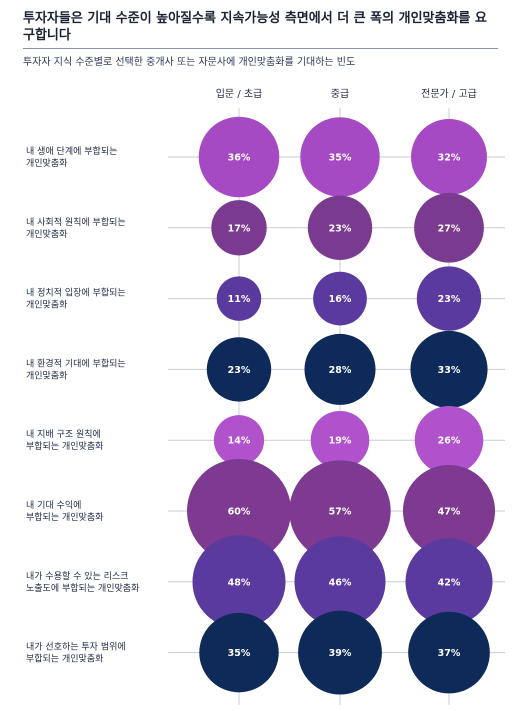  I want to click on bubble-value-label: 48%, so click(239, 582).